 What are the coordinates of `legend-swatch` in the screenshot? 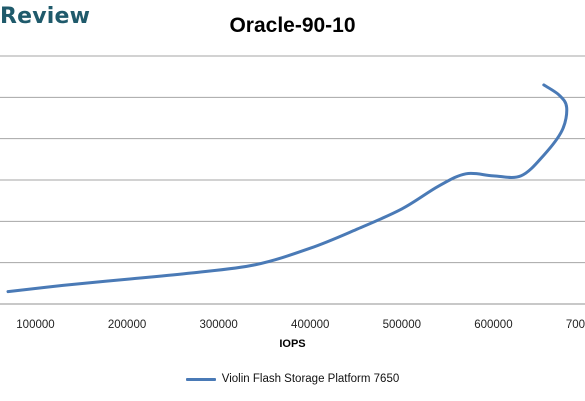 It's located at (200, 379).